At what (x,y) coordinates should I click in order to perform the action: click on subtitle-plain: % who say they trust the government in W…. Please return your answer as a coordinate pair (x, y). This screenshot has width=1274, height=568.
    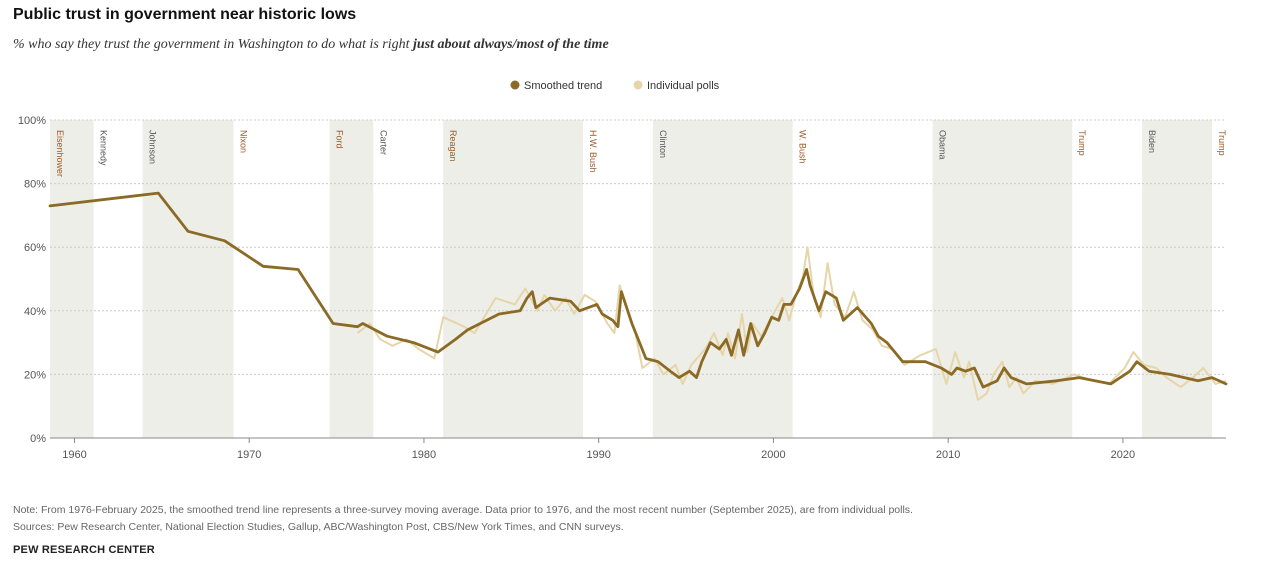
    Looking at the image, I should click on (213, 44).